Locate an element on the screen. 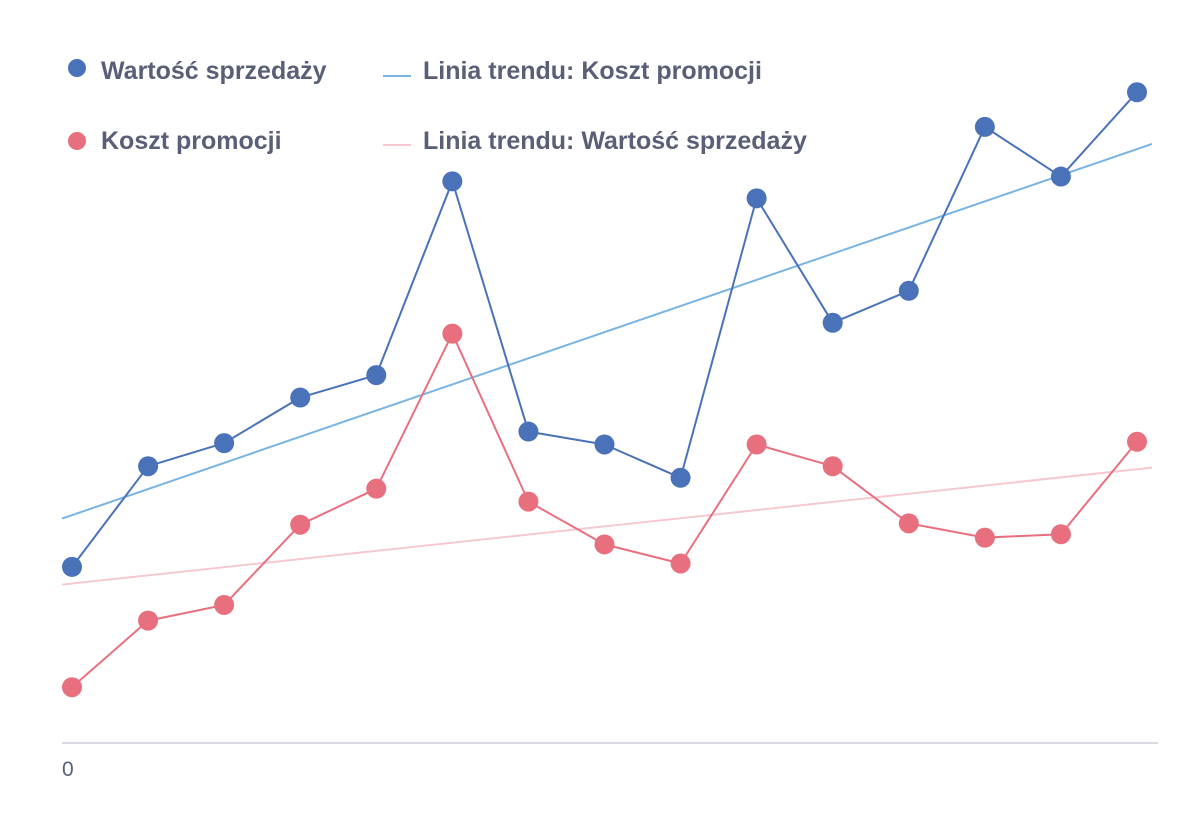 The image size is (1200, 825). legend-marker-promo is located at coordinates (77, 141).